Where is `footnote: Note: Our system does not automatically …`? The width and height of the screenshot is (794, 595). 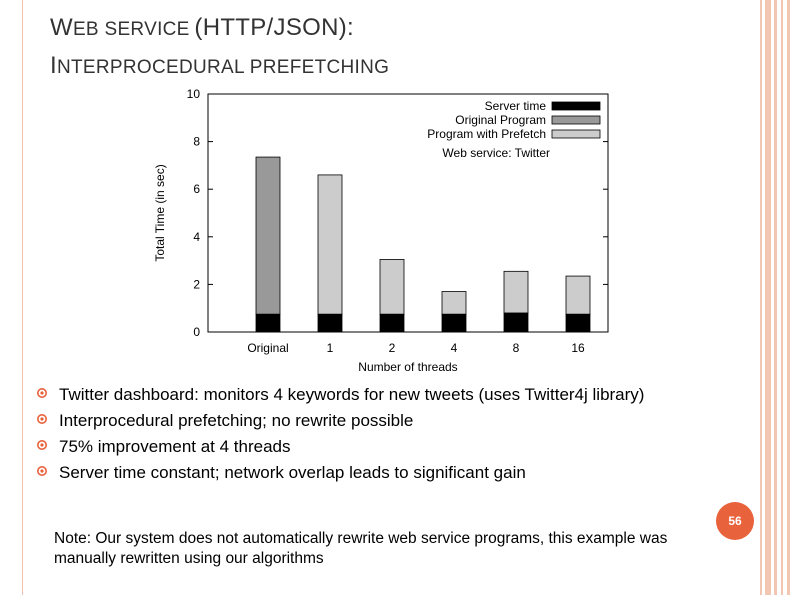 footnote: Note: Our system does not automatically … is located at coordinates (361, 548).